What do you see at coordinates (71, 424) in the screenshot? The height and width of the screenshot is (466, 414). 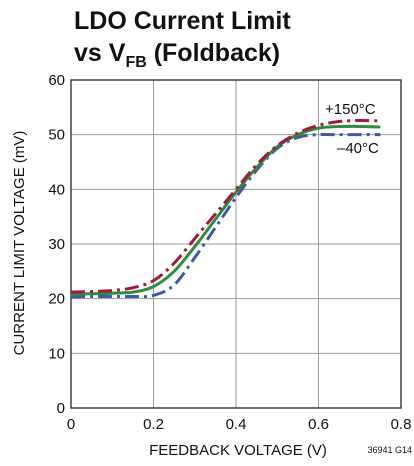 I see `x-tick-label: 0` at bounding box center [71, 424].